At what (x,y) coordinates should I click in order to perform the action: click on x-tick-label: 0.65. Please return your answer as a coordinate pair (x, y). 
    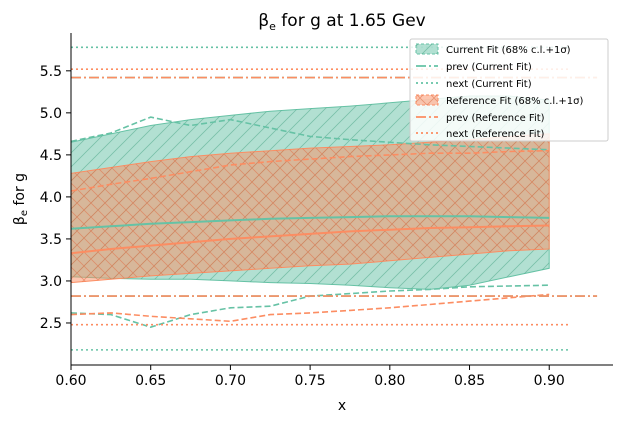
    Looking at the image, I should click on (150, 381).